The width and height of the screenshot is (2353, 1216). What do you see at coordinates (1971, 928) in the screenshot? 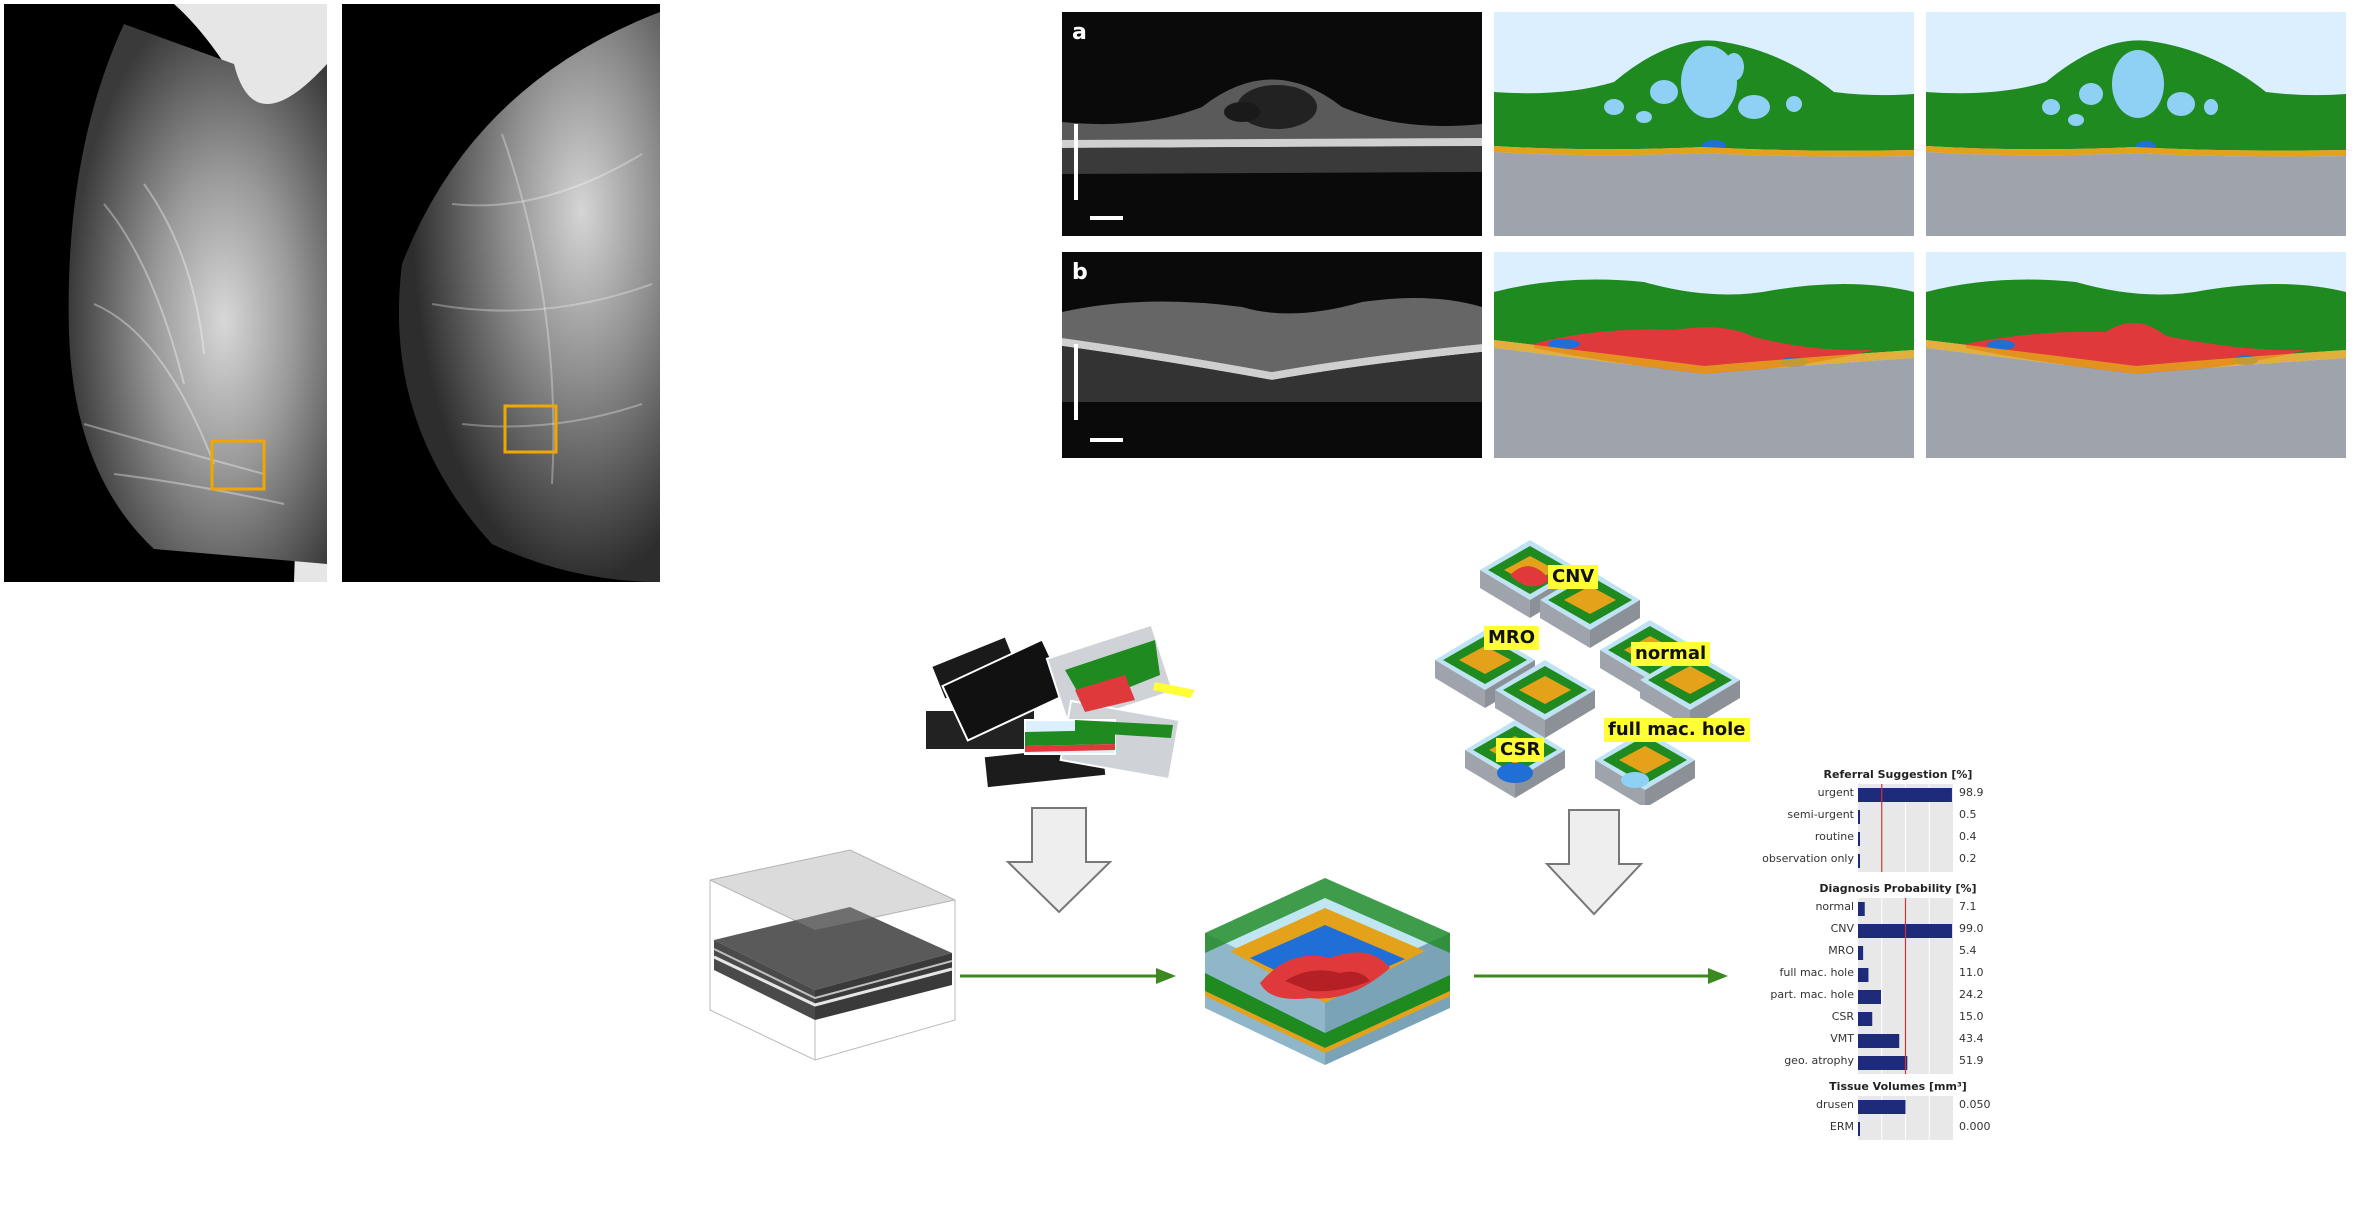
I see `diagnosis-value: 99.0` at bounding box center [1971, 928].